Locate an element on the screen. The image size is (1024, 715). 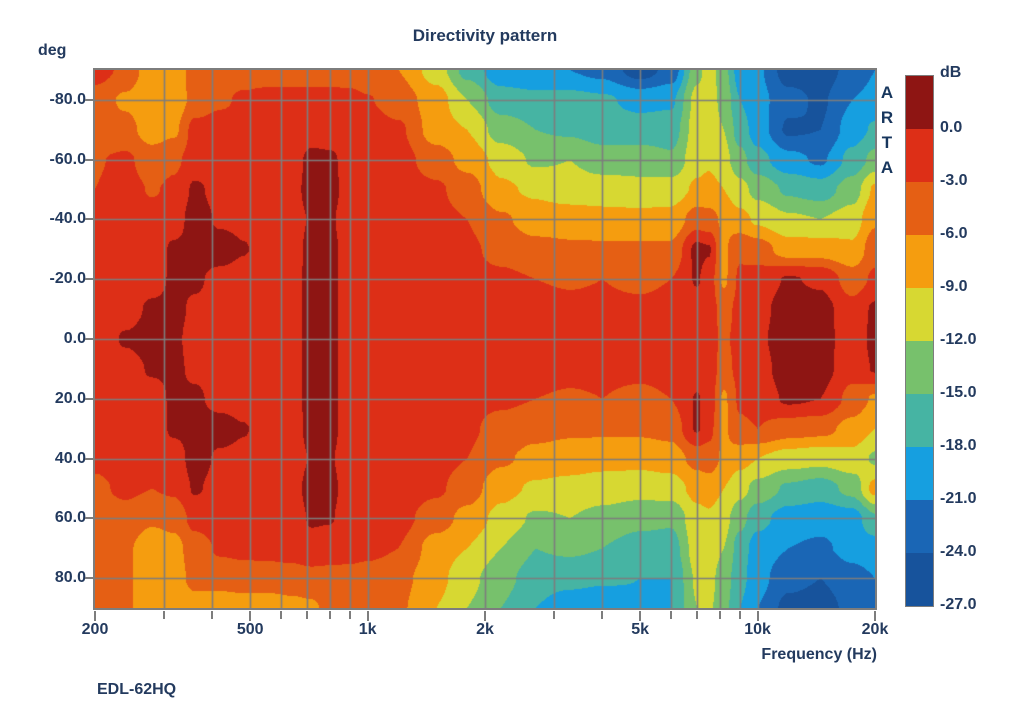
x-tick-label: 500 is located at coordinates (250, 629).